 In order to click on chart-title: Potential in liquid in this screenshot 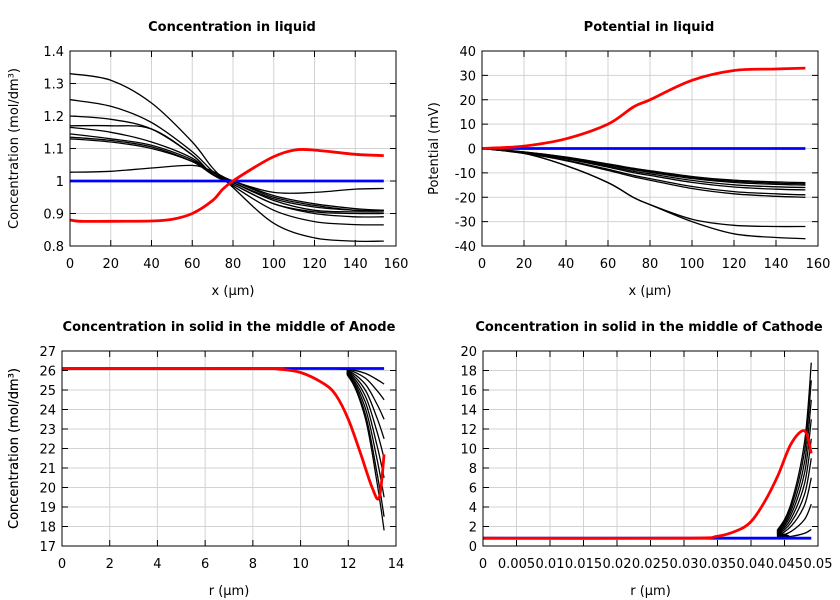, I will do `click(649, 27)`.